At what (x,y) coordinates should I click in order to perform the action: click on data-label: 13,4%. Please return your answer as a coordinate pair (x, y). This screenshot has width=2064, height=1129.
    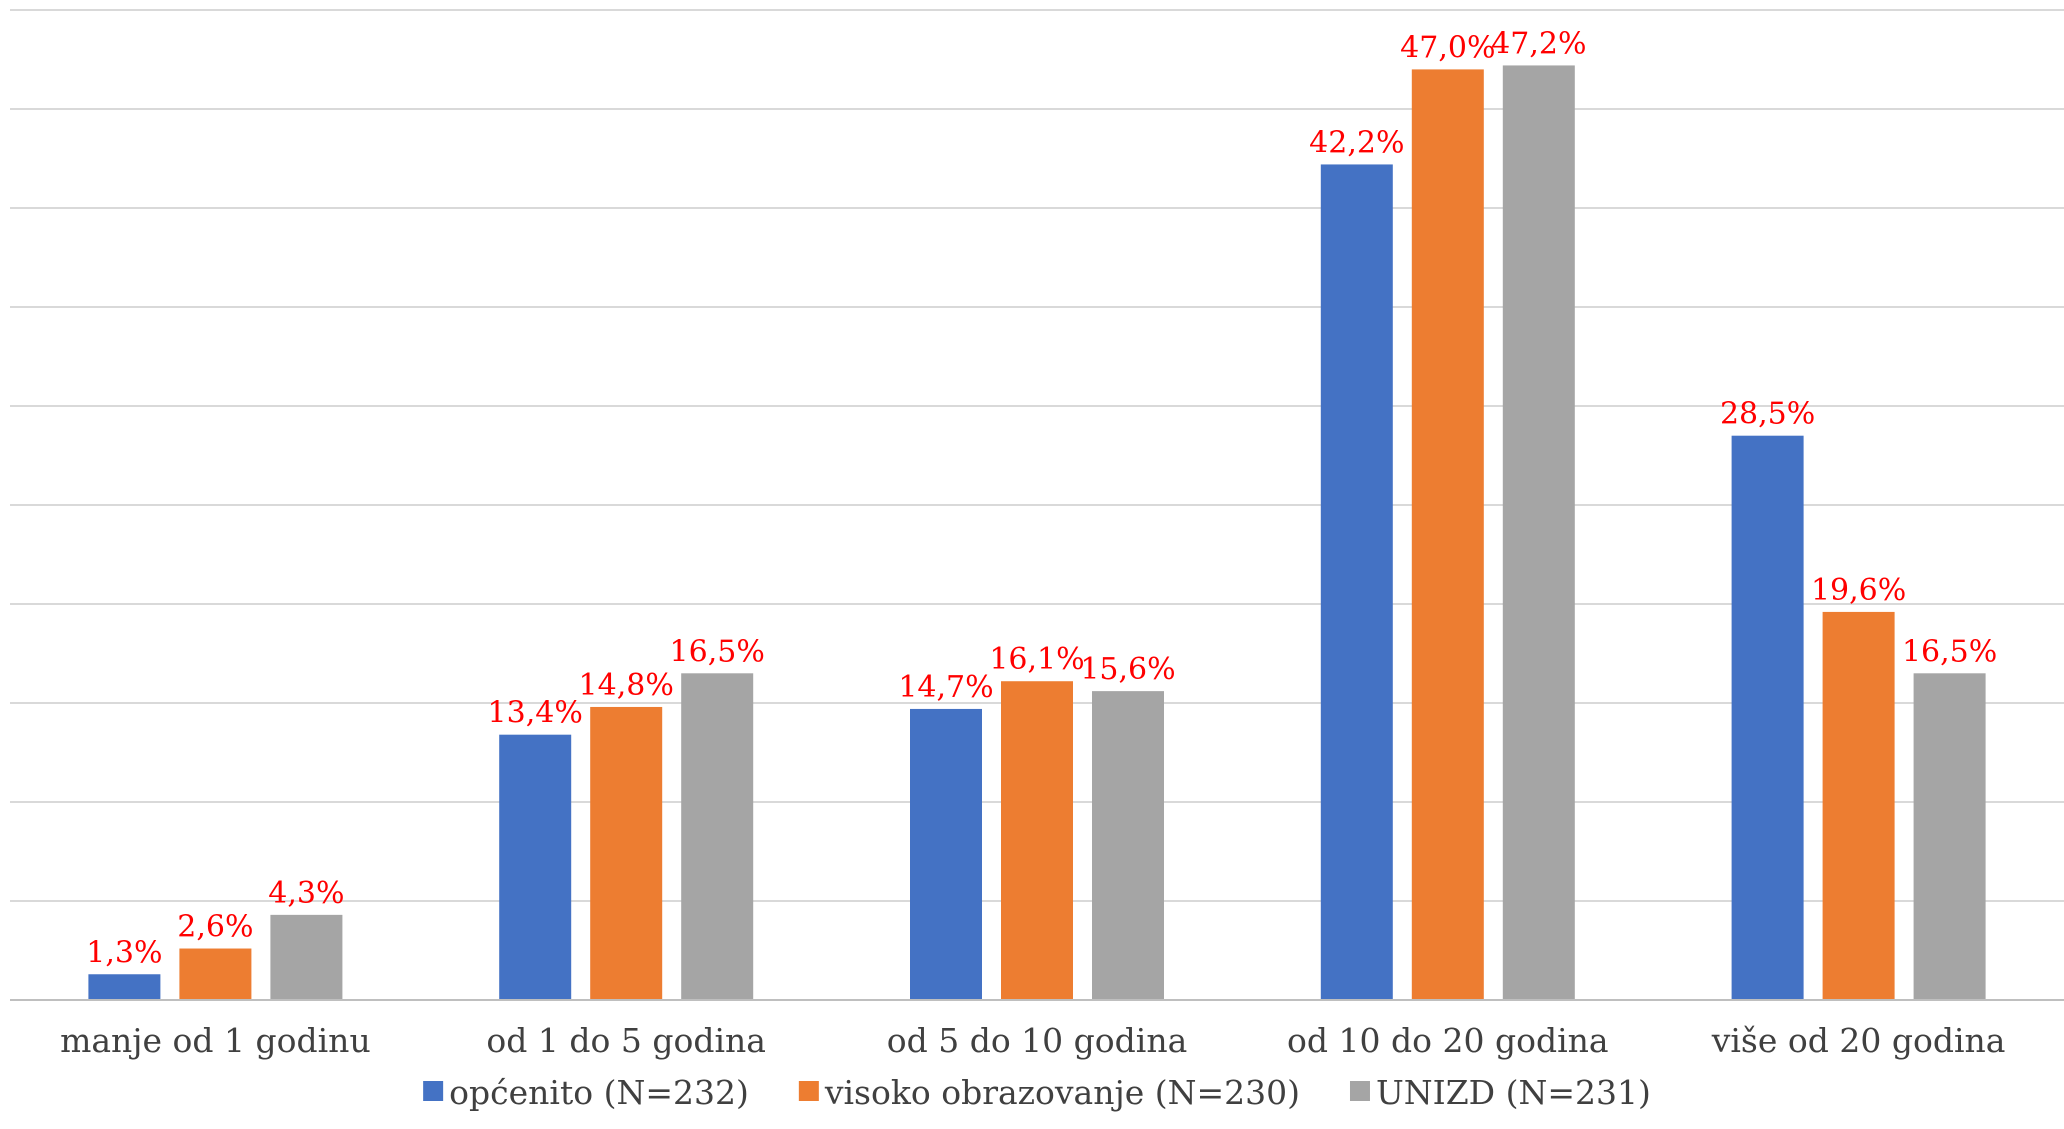
    Looking at the image, I should click on (535, 713).